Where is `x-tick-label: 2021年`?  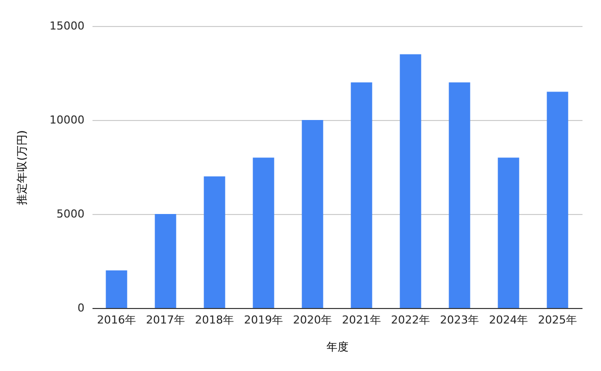
x-tick-label: 2021年 is located at coordinates (361, 320).